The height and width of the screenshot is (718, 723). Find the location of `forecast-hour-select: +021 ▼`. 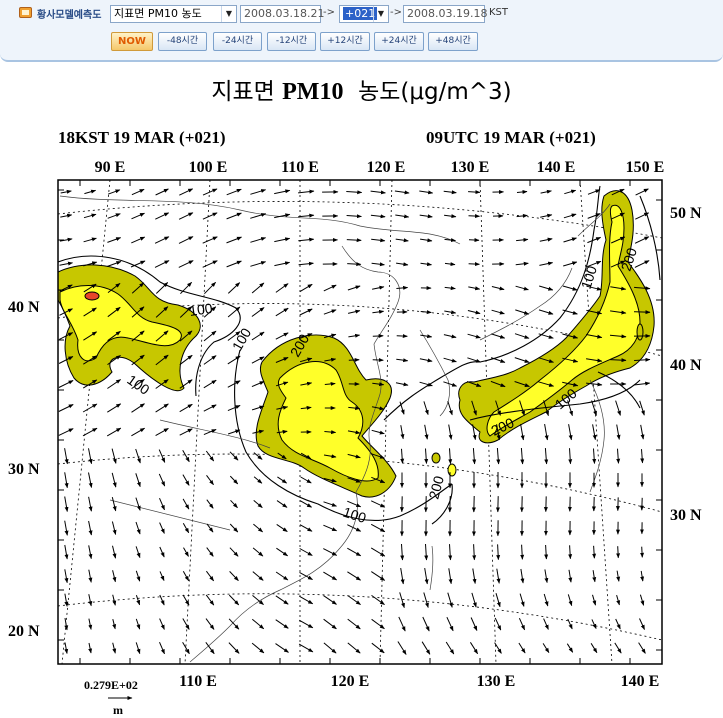

forecast-hour-select: +021 ▼ is located at coordinates (364, 14).